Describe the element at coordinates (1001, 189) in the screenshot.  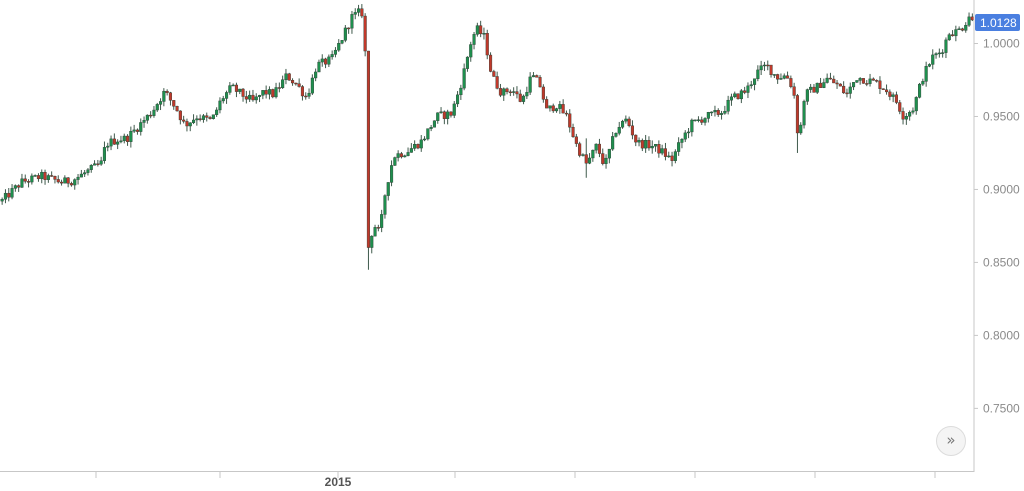
I see `y-tick-label: 0.9000` at that location.